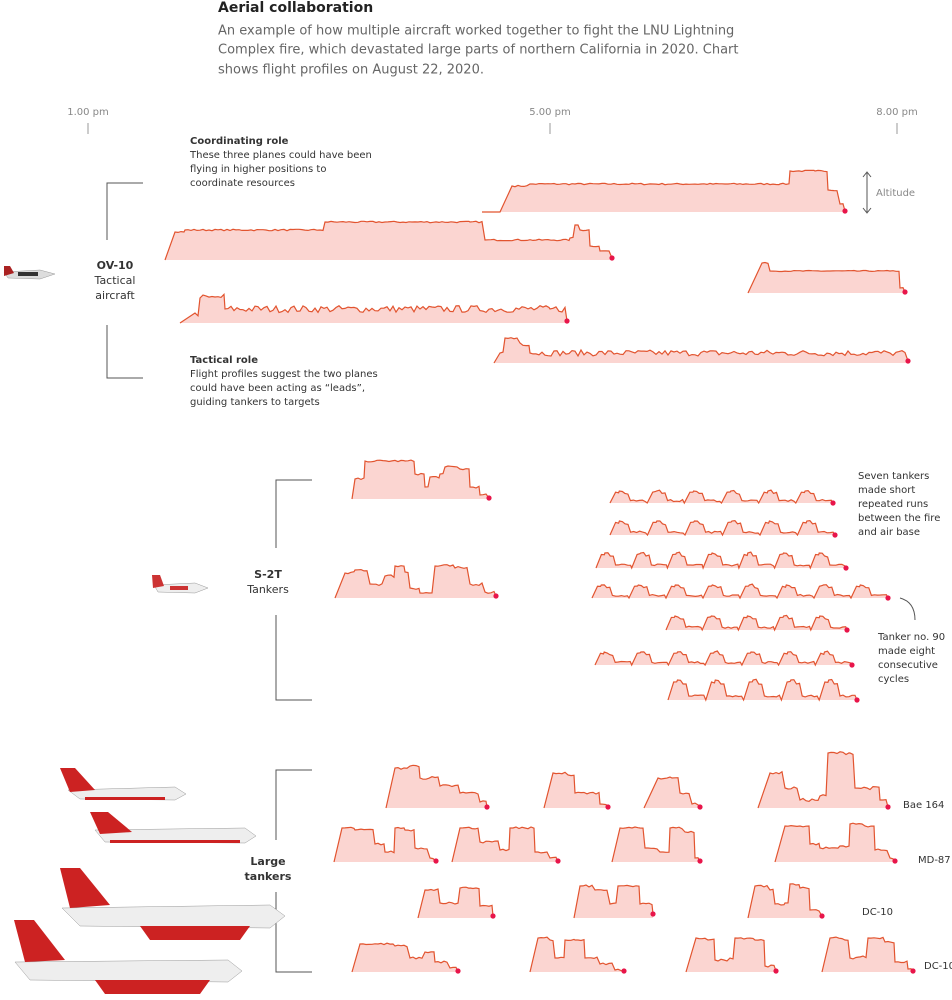  Describe the element at coordinates (224, 360) in the screenshot. I see `note-title: Tactical role` at that location.